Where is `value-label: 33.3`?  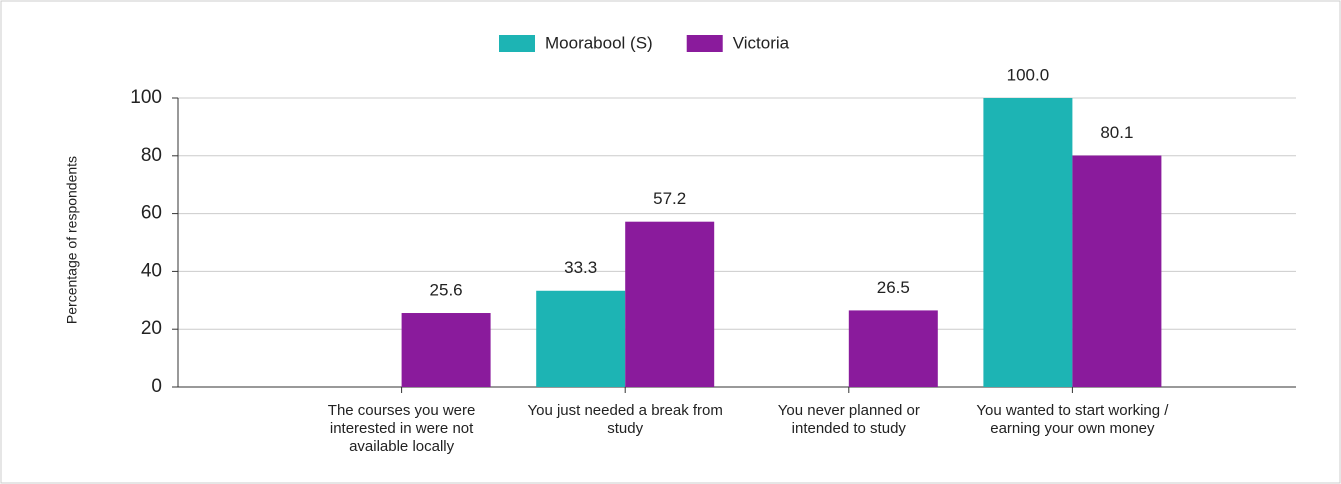 value-label: 33.3 is located at coordinates (580, 267).